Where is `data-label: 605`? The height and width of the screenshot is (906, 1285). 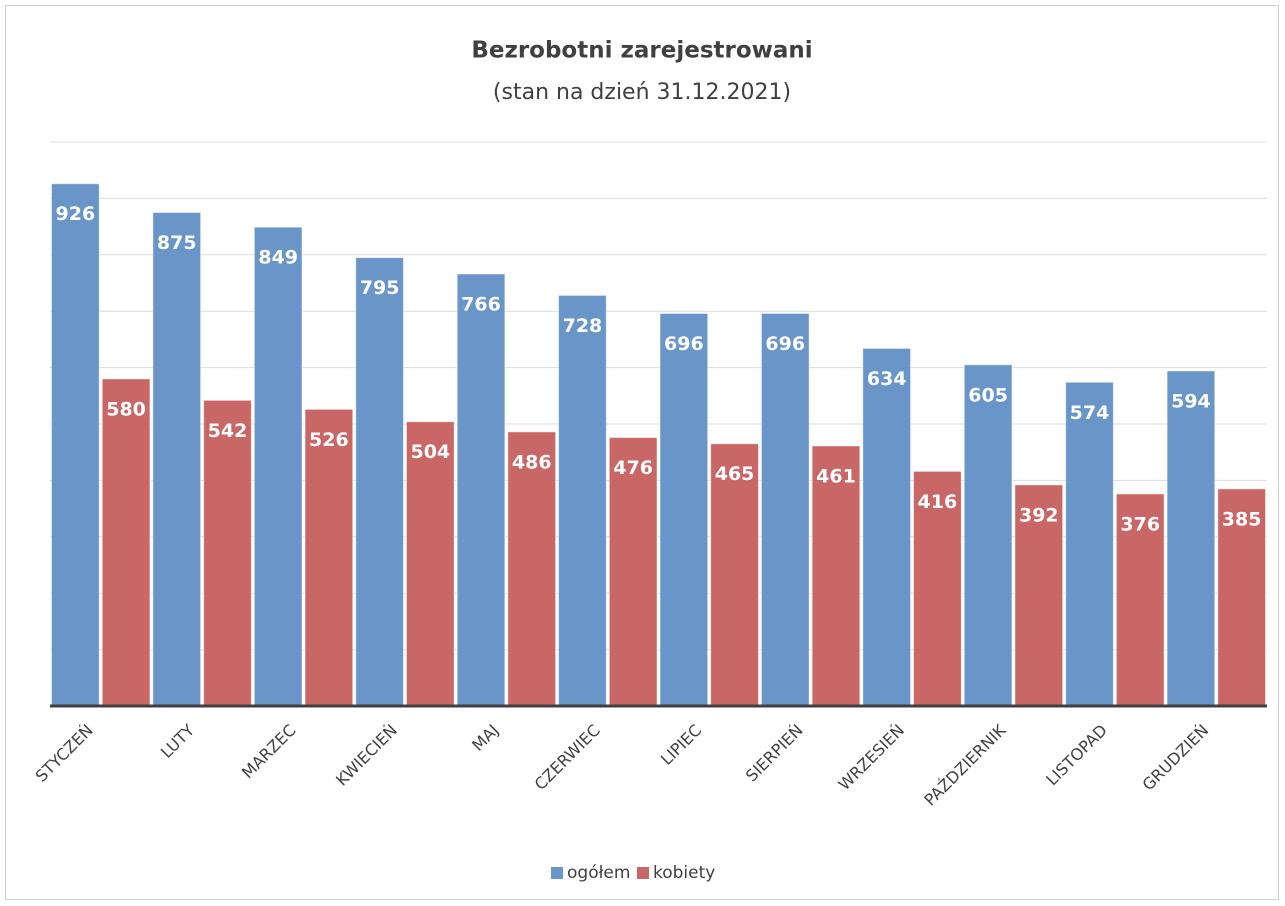
data-label: 605 is located at coordinates (988, 395).